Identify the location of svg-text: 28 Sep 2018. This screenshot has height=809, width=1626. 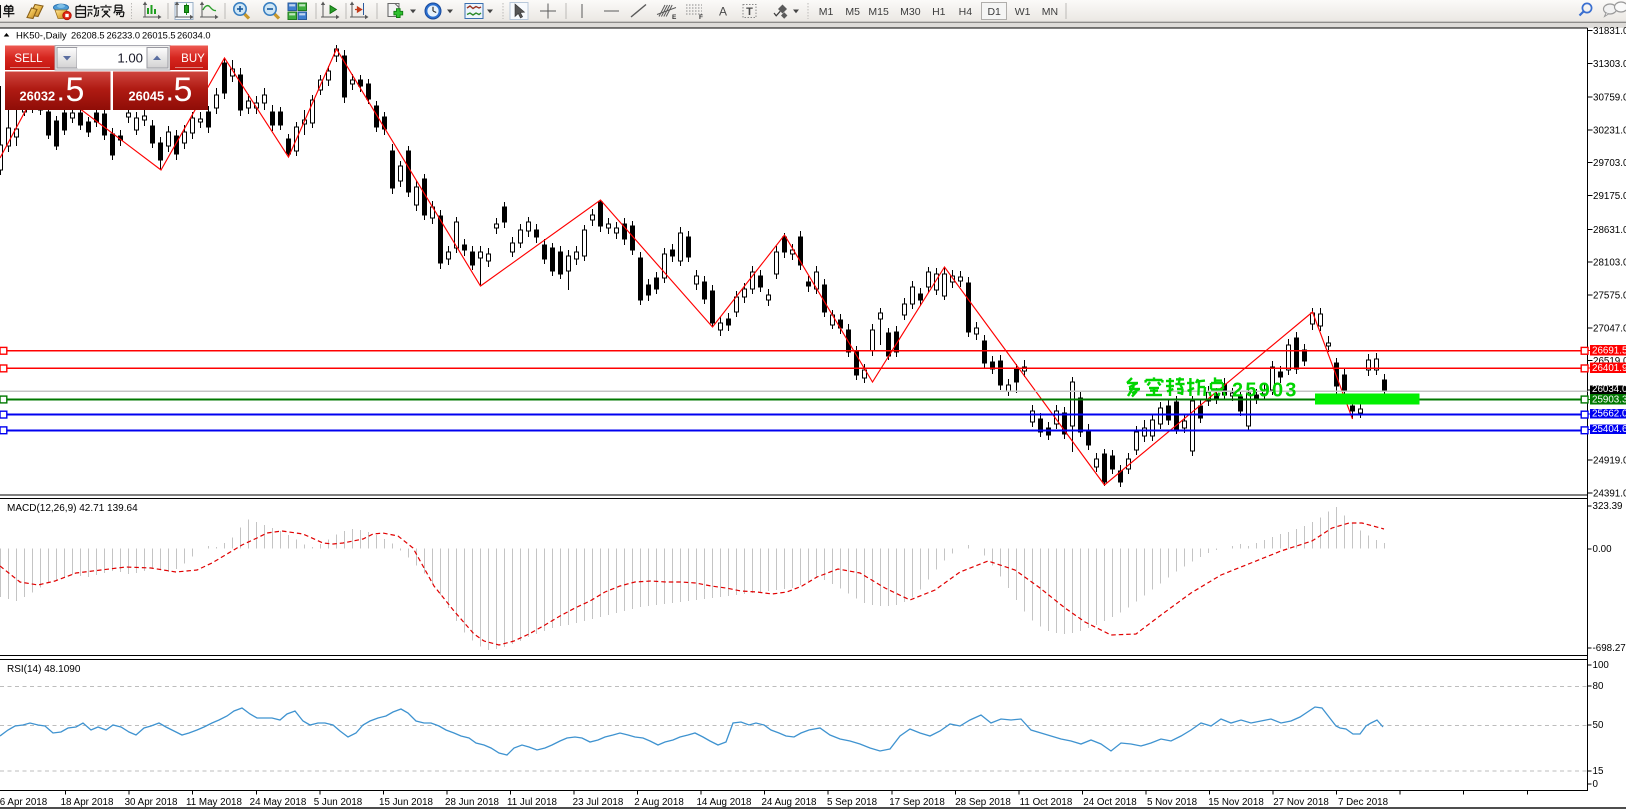
(983, 802).